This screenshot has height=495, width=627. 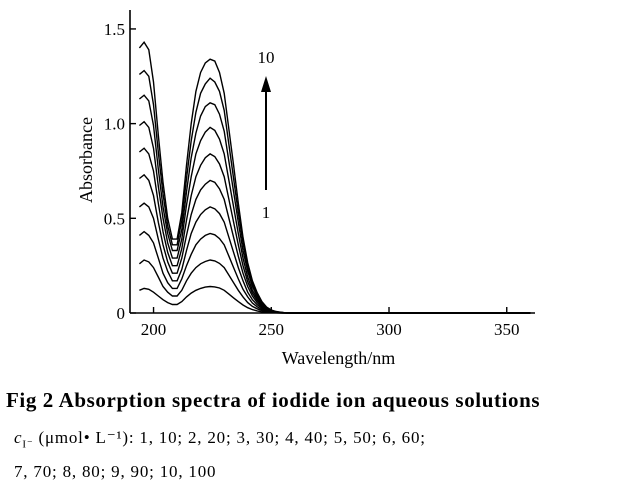 I want to click on x-tick-label: 350, so click(x=507, y=329).